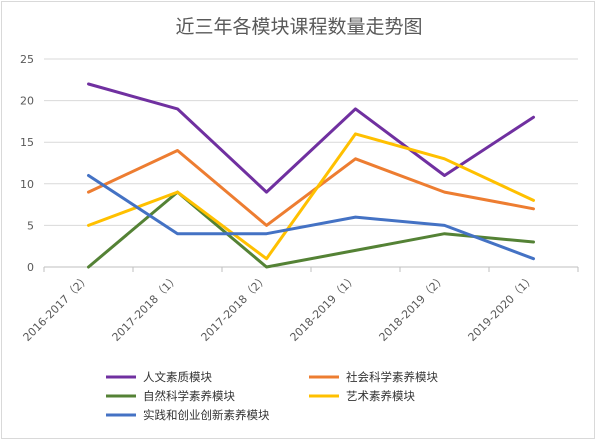  I want to click on x-tick-label: 2018-2019（1）, so click(324, 308).